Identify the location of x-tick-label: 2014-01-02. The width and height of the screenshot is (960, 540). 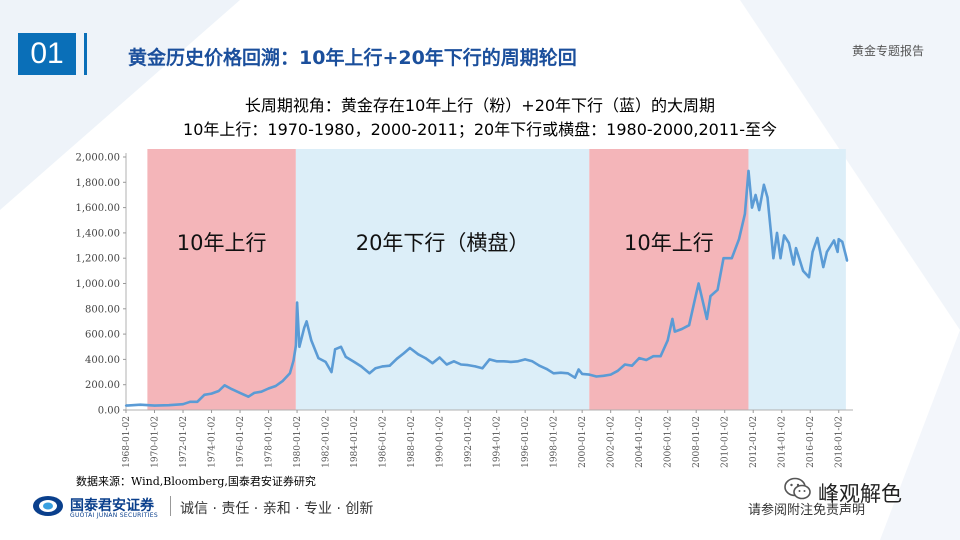
(783, 442).